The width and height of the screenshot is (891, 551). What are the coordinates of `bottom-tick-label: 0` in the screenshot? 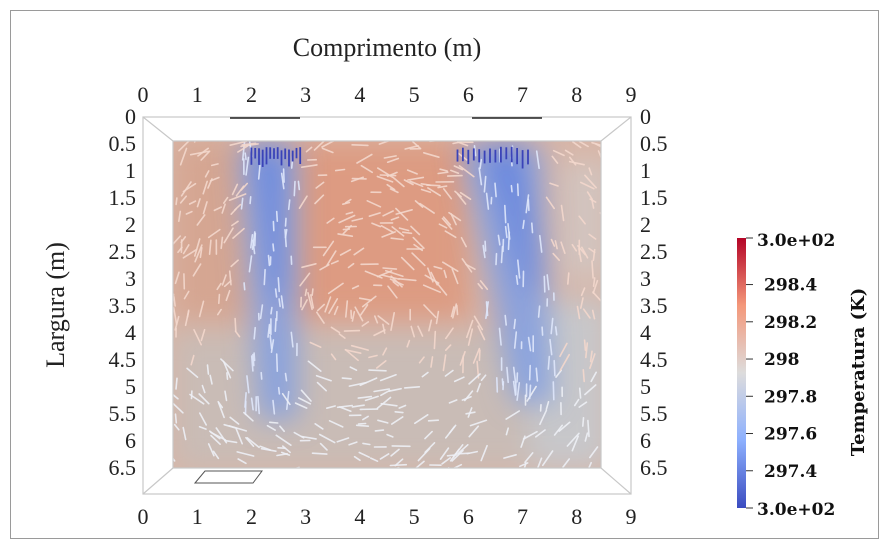 It's located at (143, 516).